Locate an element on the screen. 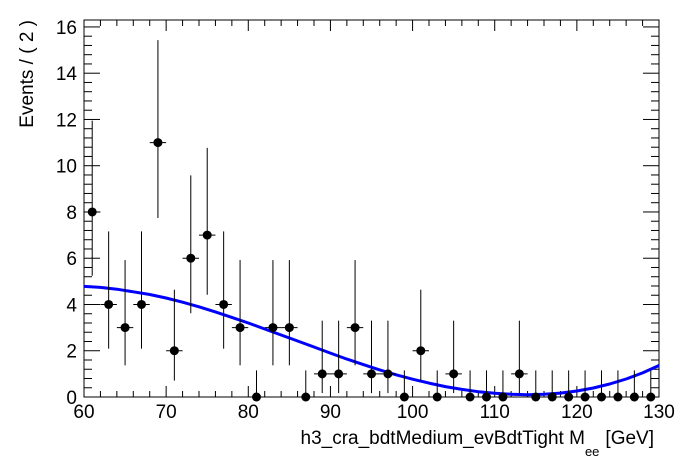  x-tick-label: 130 is located at coordinates (659, 412).